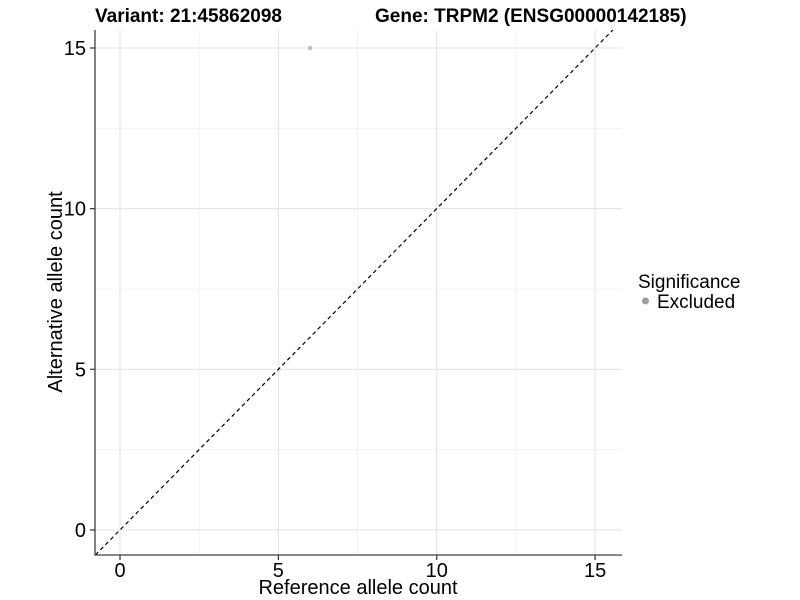 This screenshot has width=800, height=600. Describe the element at coordinates (80, 370) in the screenshot. I see `y-tick-label: 5` at that location.